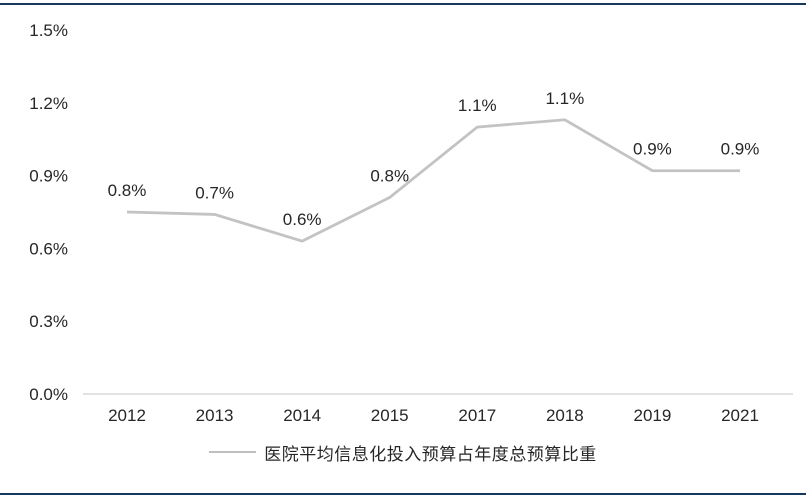 The height and width of the screenshot is (501, 806). What do you see at coordinates (740, 415) in the screenshot?
I see `x-axis-tick-label: 2021` at bounding box center [740, 415].